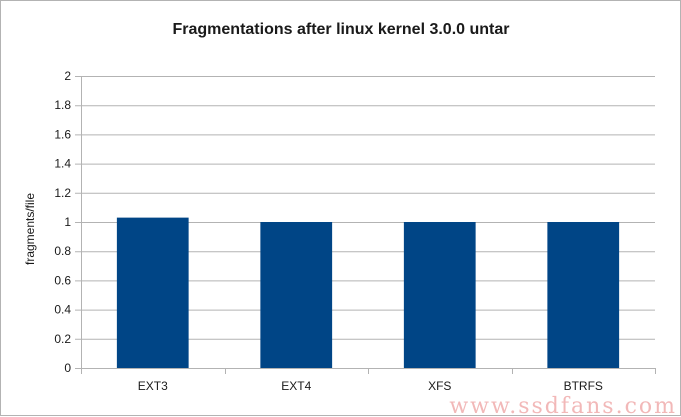 This screenshot has width=681, height=417. What do you see at coordinates (62, 222) in the screenshot?
I see `y-tick-labels: 0 0.2 0.4 0.6 0.8 1 1.2 1.4 1.6 1.8 2` at bounding box center [62, 222].